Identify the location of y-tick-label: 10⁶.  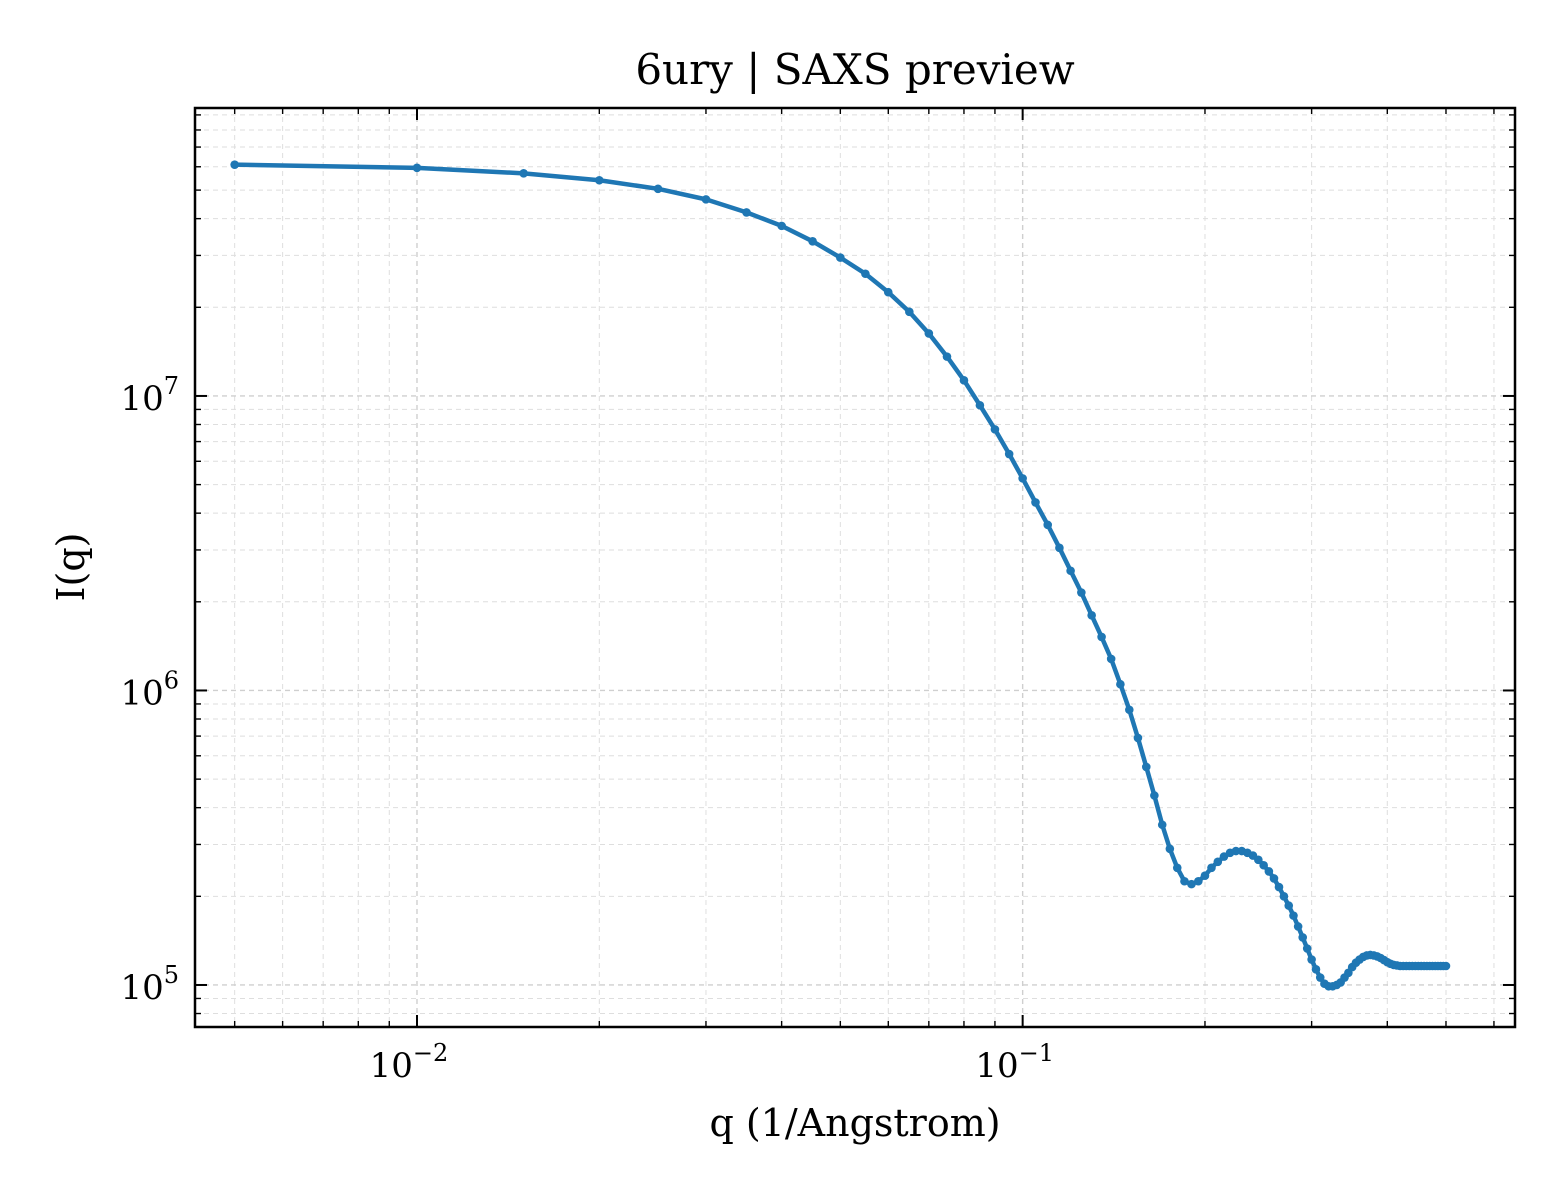
(149, 689).